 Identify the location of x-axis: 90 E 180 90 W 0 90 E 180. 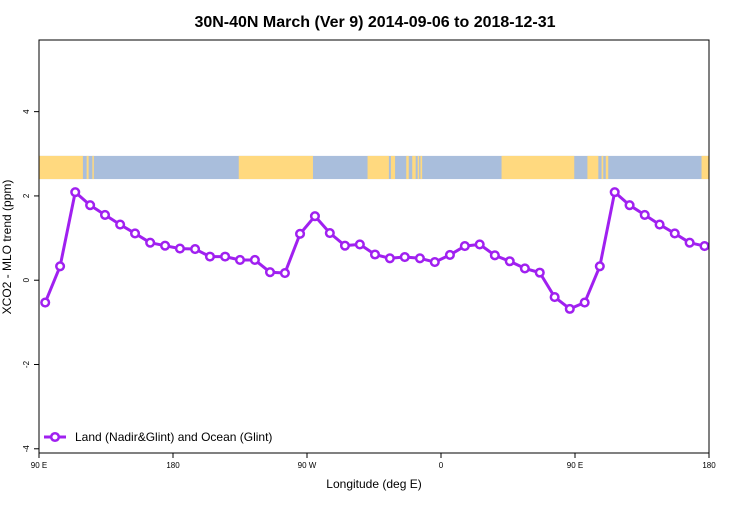
(373, 461).